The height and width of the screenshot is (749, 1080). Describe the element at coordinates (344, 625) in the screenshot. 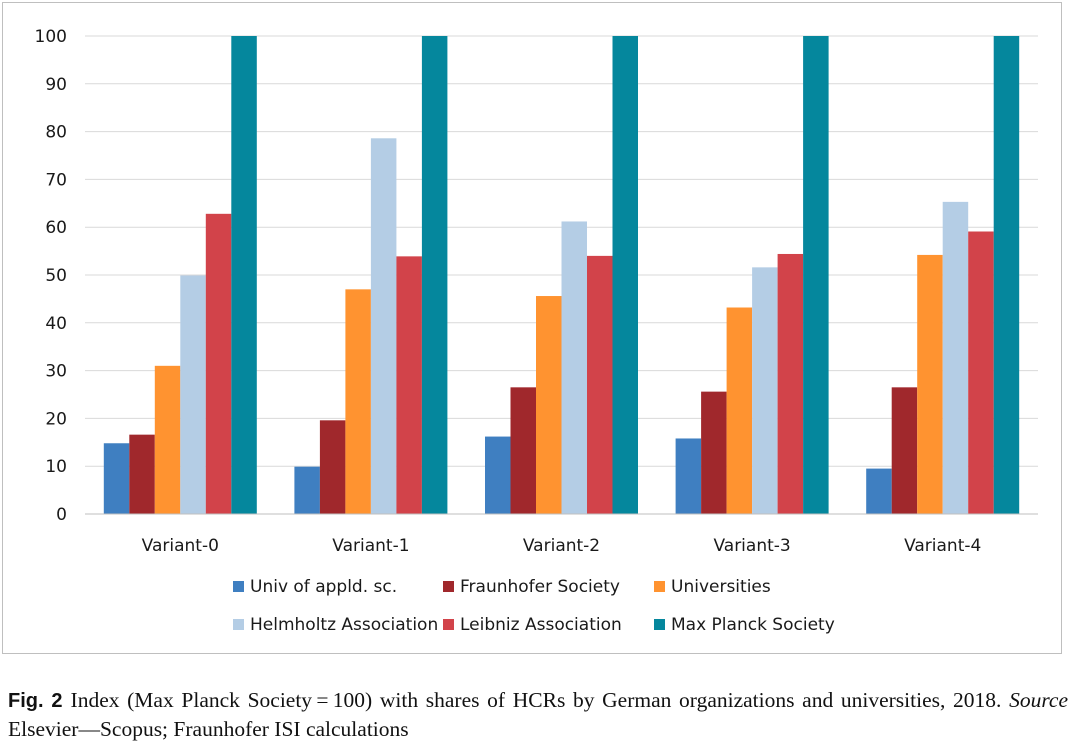

I see `legend-label: Helmholtz Association` at that location.